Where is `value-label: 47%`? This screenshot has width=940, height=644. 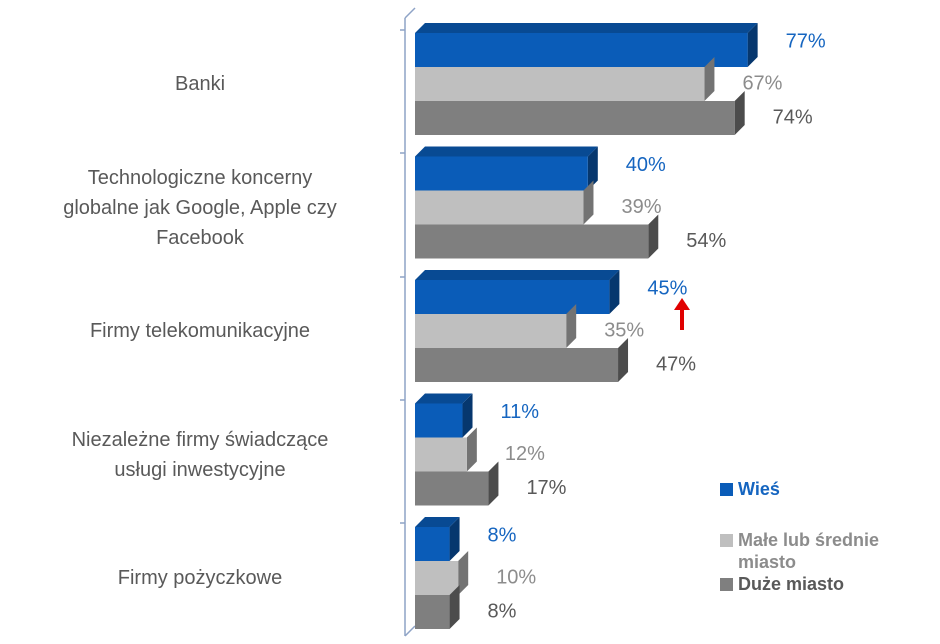
value-label: 47% is located at coordinates (676, 364).